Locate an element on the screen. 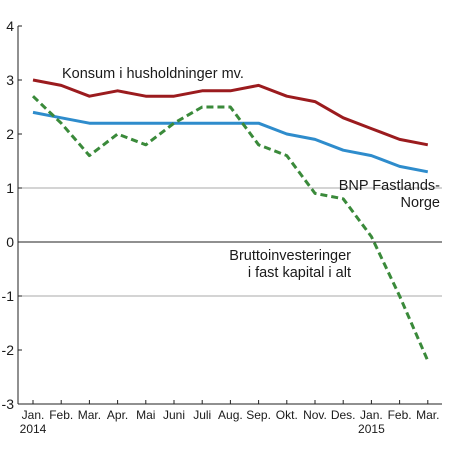 This screenshot has width=450, height=454. y-tick-labels: -3 -2 -1 0 1 2 3 4 is located at coordinates (8, 215).